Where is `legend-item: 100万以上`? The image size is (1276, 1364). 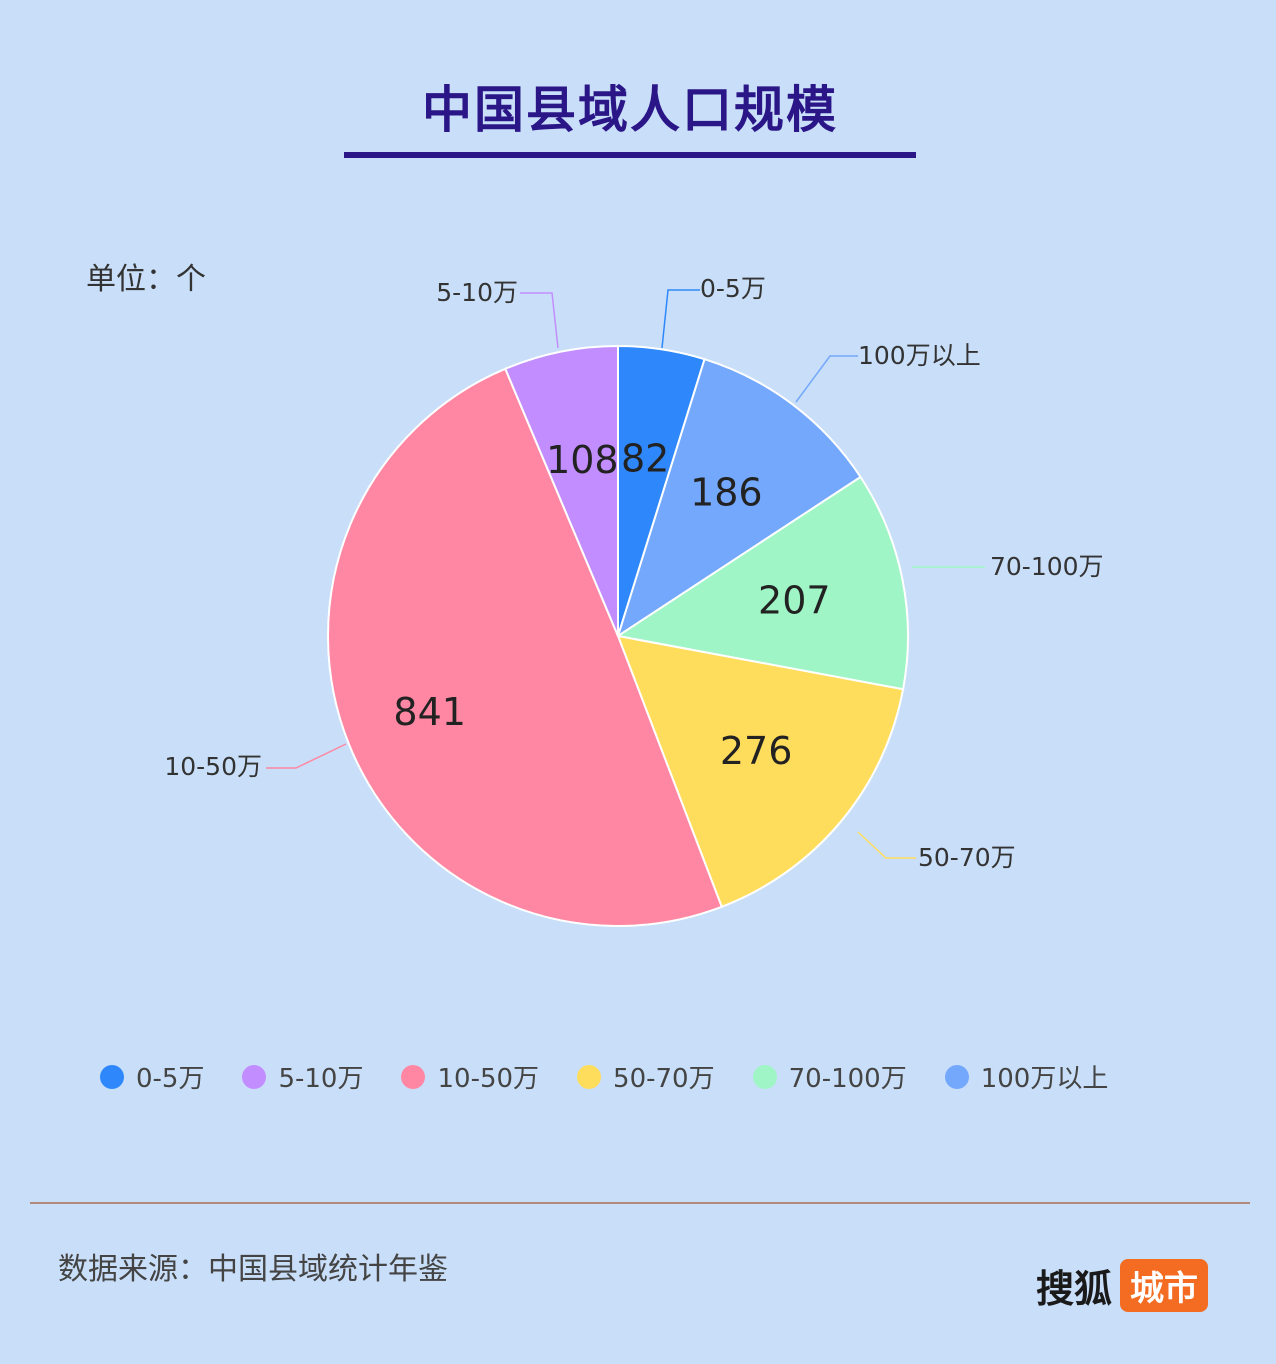 legend-item: 100万以上 is located at coordinates (1026, 1076).